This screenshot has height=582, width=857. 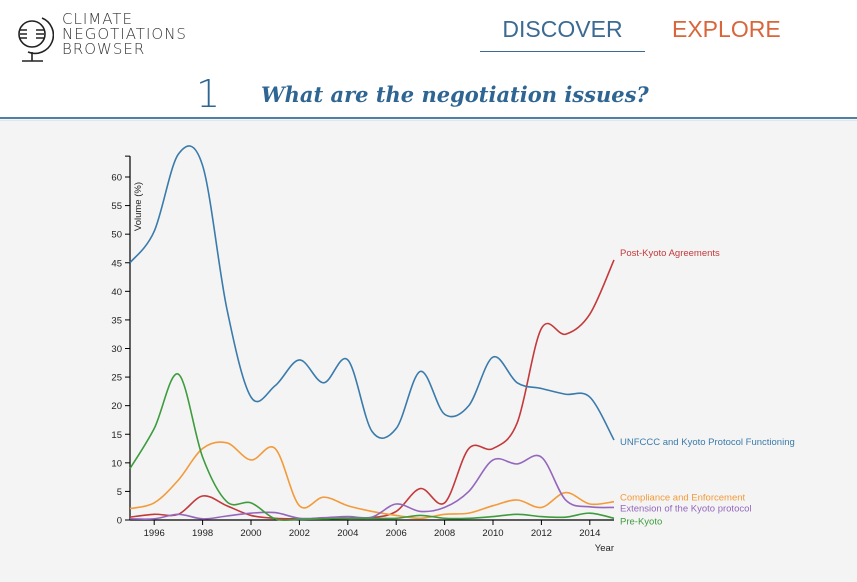 What do you see at coordinates (686, 508) in the screenshot?
I see `series-label: Extension of the Kyoto protocol` at bounding box center [686, 508].